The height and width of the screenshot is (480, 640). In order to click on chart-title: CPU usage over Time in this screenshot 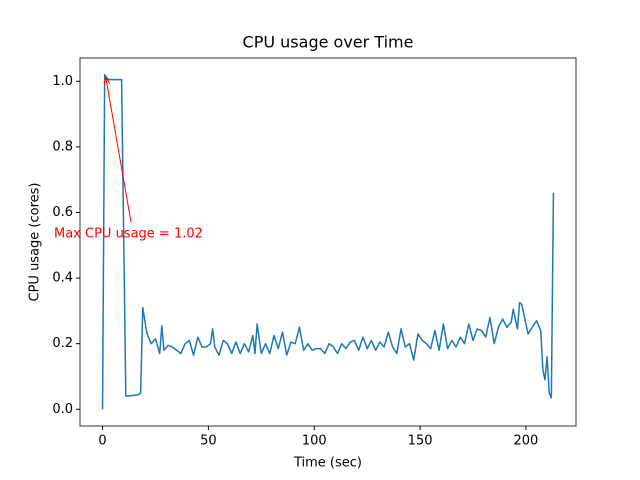, I will do `click(328, 42)`.